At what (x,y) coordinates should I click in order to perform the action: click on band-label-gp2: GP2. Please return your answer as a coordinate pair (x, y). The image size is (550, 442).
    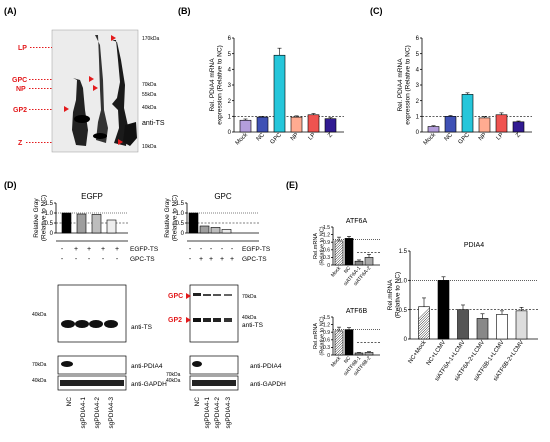
    Looking at the image, I should click on (20, 110).